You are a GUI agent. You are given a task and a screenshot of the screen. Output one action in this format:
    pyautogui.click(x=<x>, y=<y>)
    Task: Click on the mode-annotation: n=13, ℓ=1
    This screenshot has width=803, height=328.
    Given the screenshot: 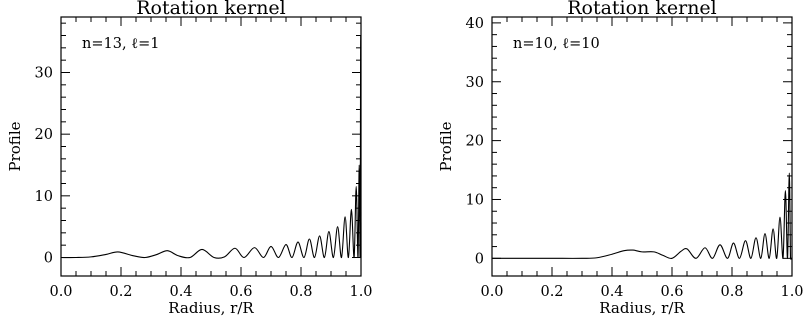 What is the action you would take?
    pyautogui.click(x=120, y=44)
    